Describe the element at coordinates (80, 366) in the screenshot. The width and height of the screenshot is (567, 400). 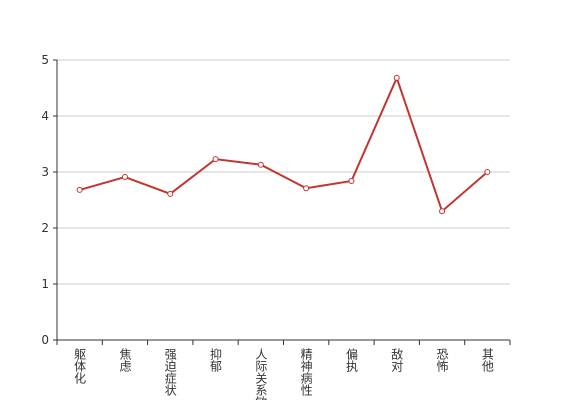
I see `x-tick-label: 躯体化` at that location.